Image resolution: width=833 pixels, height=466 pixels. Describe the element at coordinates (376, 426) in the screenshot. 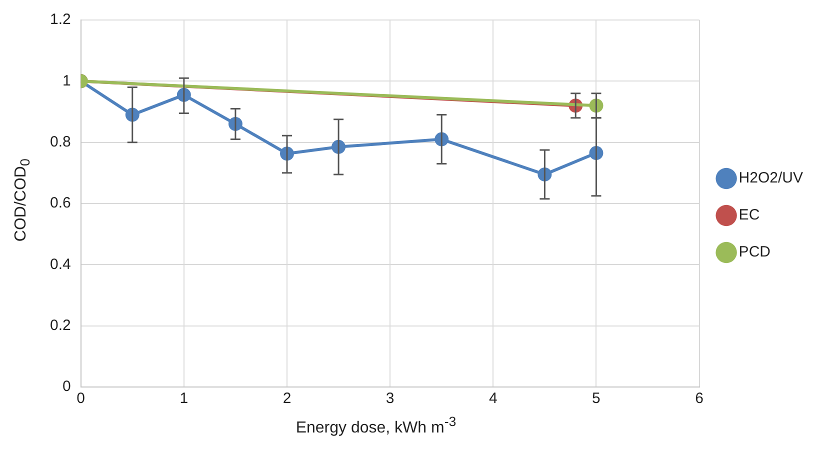

I see `x-axis-title: Energy dose, kWh m$^{-3}$` at that location.